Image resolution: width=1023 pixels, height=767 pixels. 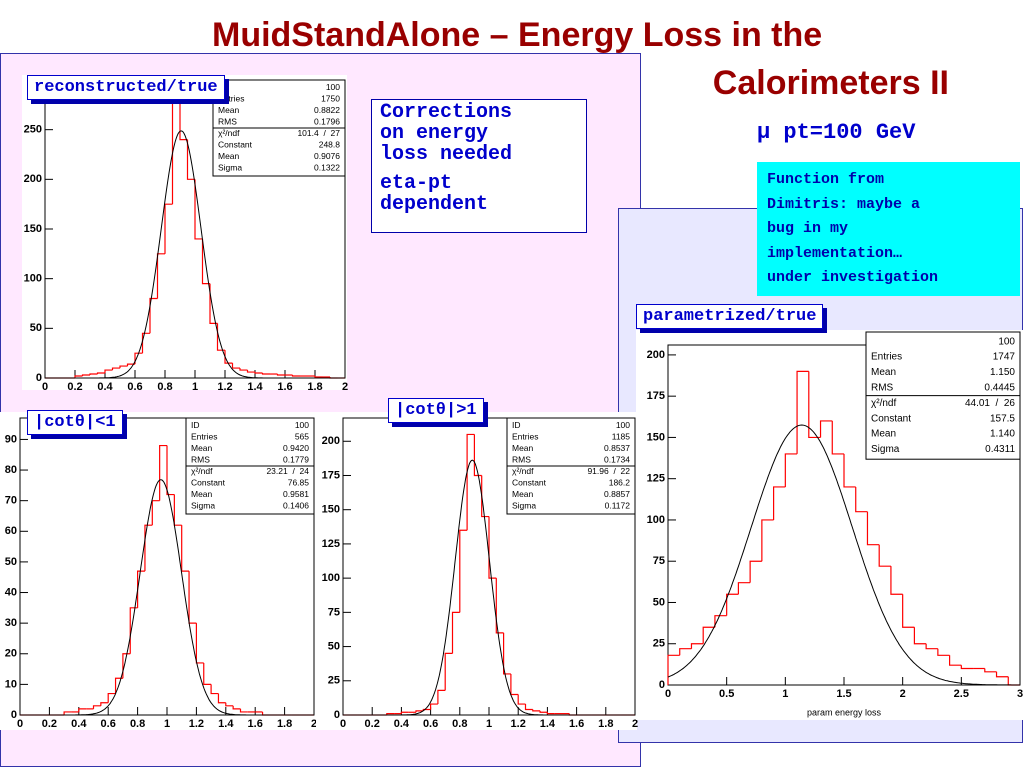 I want to click on subtitle: μ pt=100 GeV, so click(x=836, y=132).